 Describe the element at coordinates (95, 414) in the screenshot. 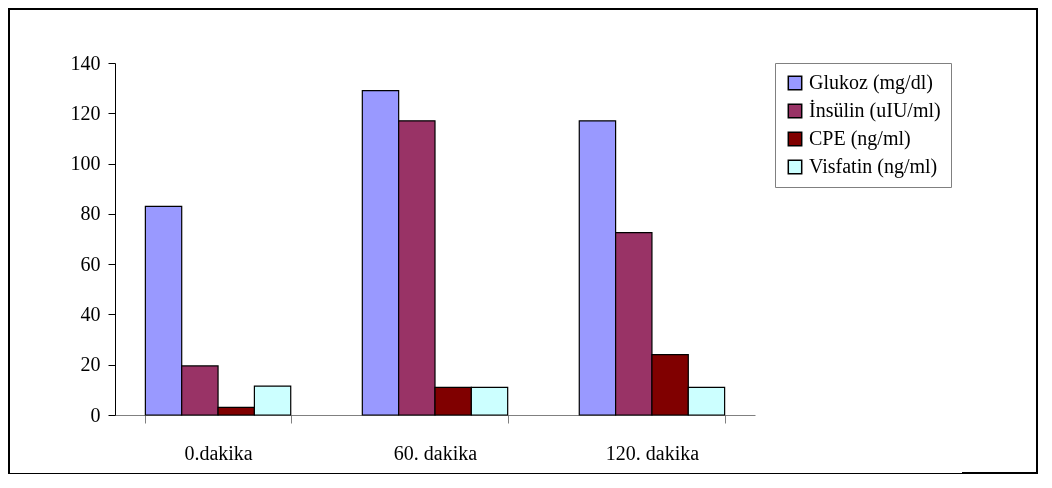

I see `y-tick-label: 0` at that location.